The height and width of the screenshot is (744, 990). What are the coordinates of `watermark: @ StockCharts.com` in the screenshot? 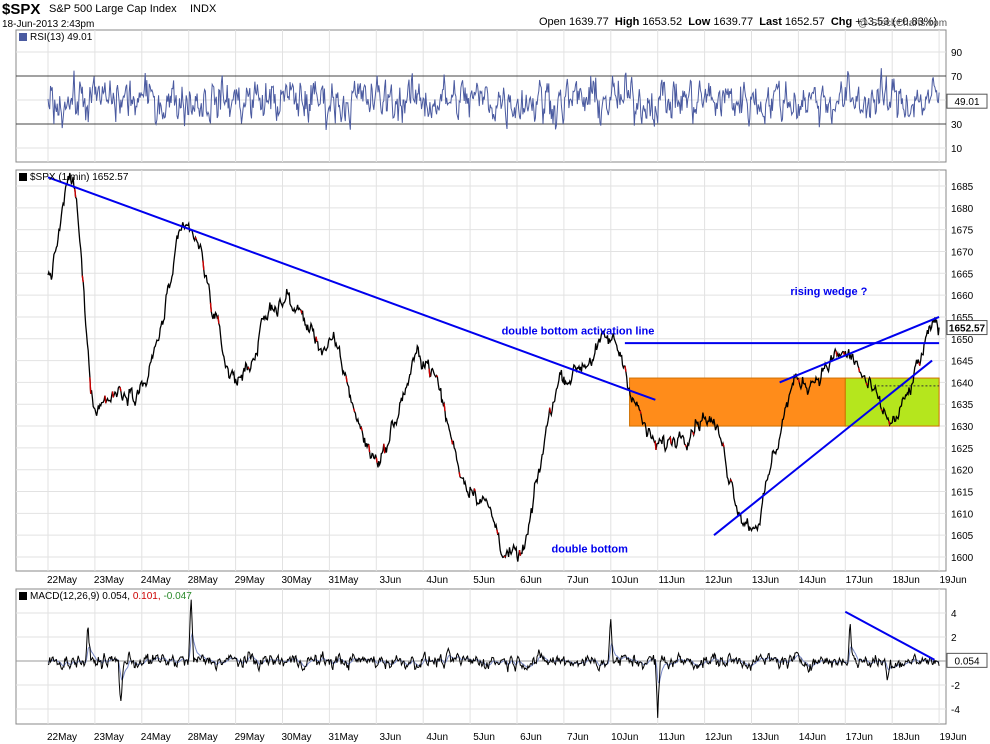 It's located at (903, 23).